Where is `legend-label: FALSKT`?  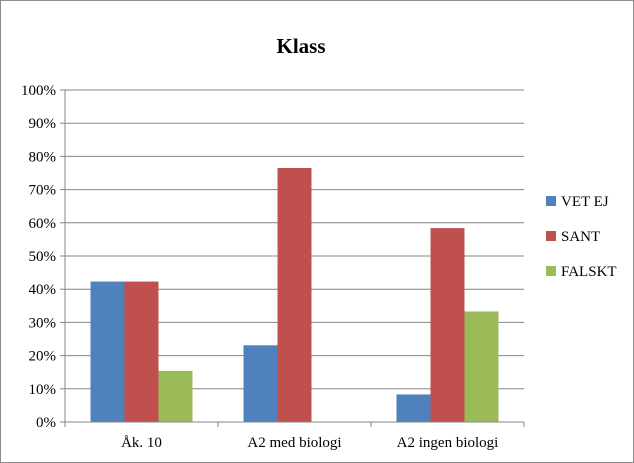
legend-label: FALSKT is located at coordinates (589, 272).